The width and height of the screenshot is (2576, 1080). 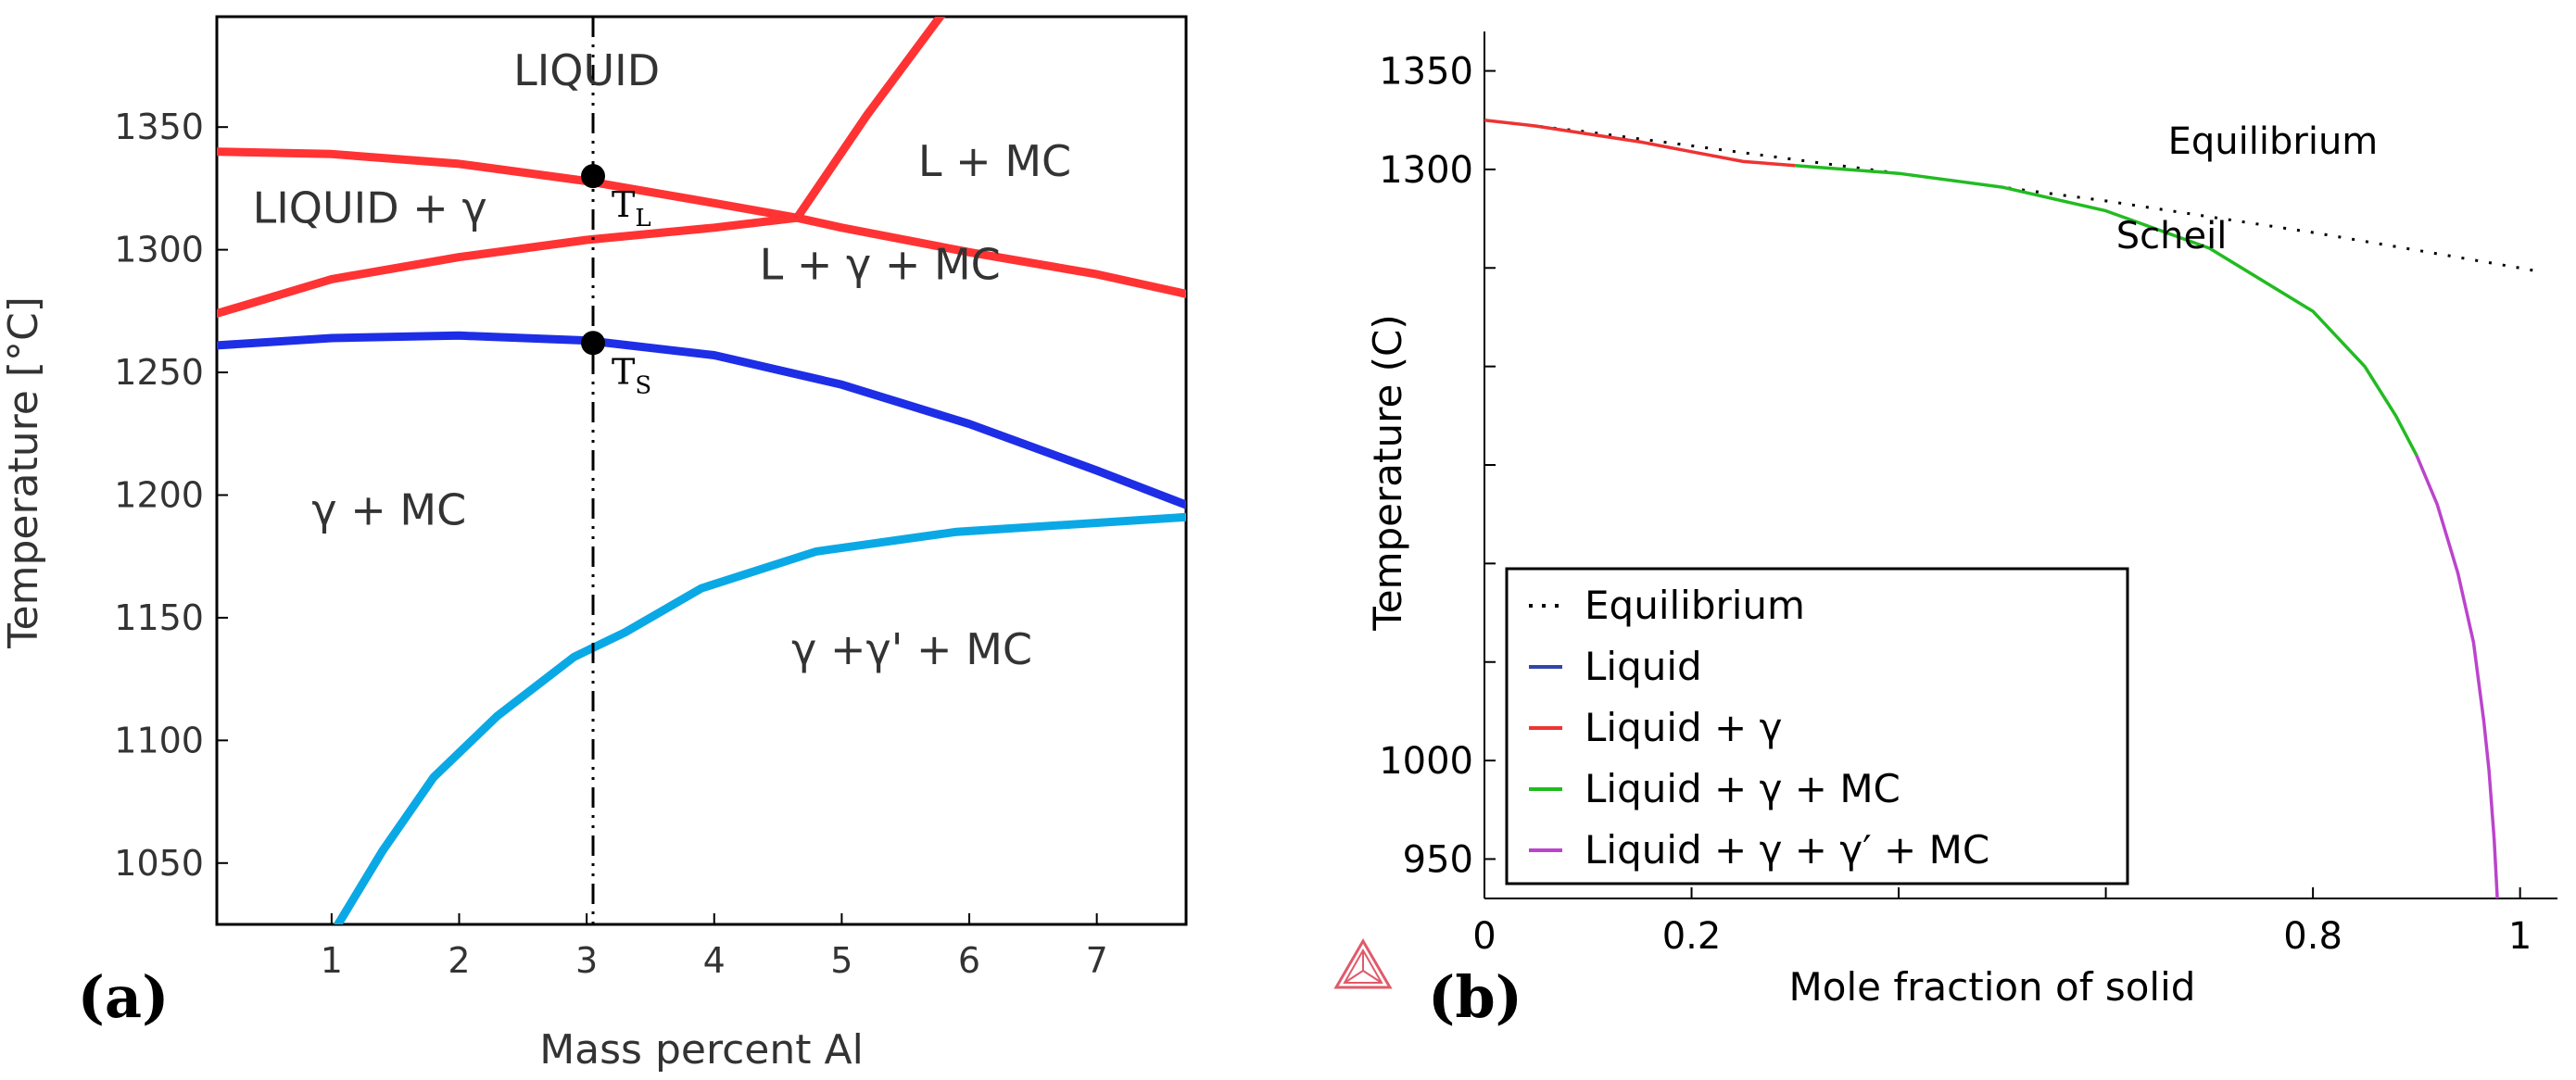 I want to click on panel-b-ytick-label: 1300, so click(x=1426, y=171).